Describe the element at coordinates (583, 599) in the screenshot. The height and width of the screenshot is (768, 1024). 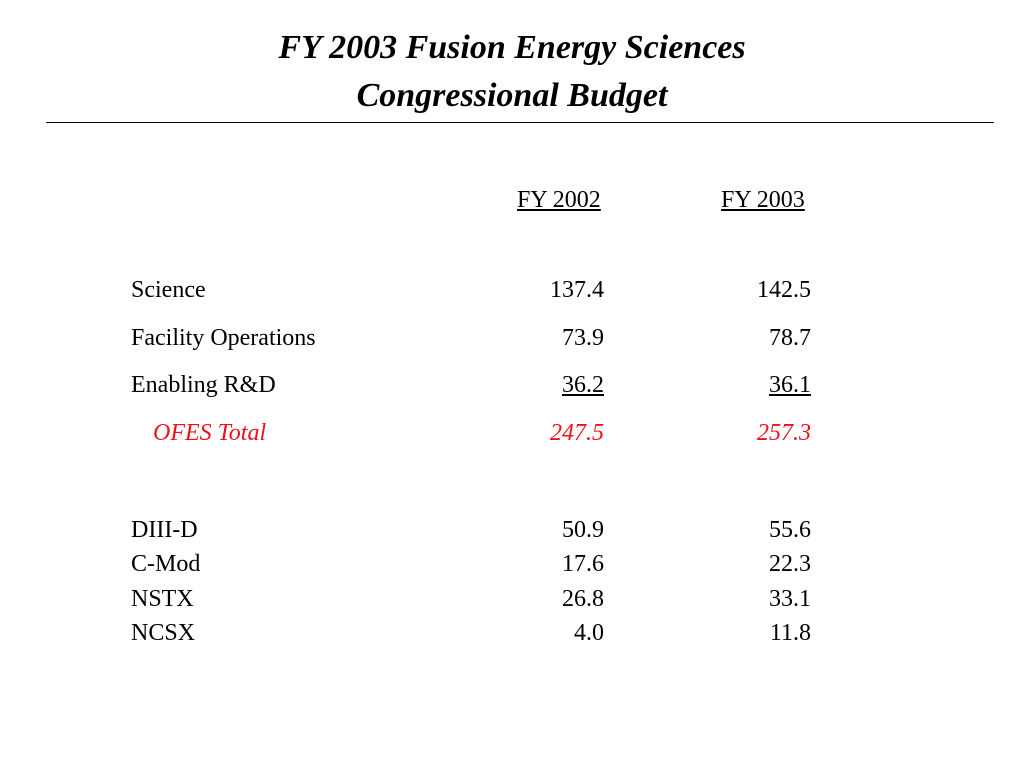
I see `value-nstx-fy2002: 26.8` at that location.